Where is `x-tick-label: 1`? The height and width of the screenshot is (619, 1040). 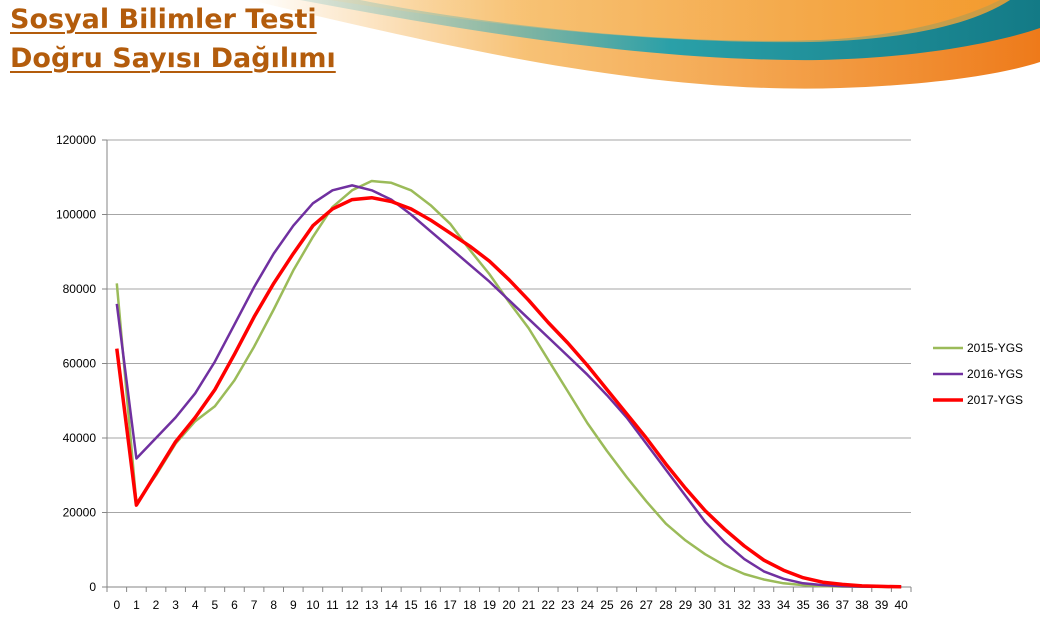 x-tick-label: 1 is located at coordinates (136, 605).